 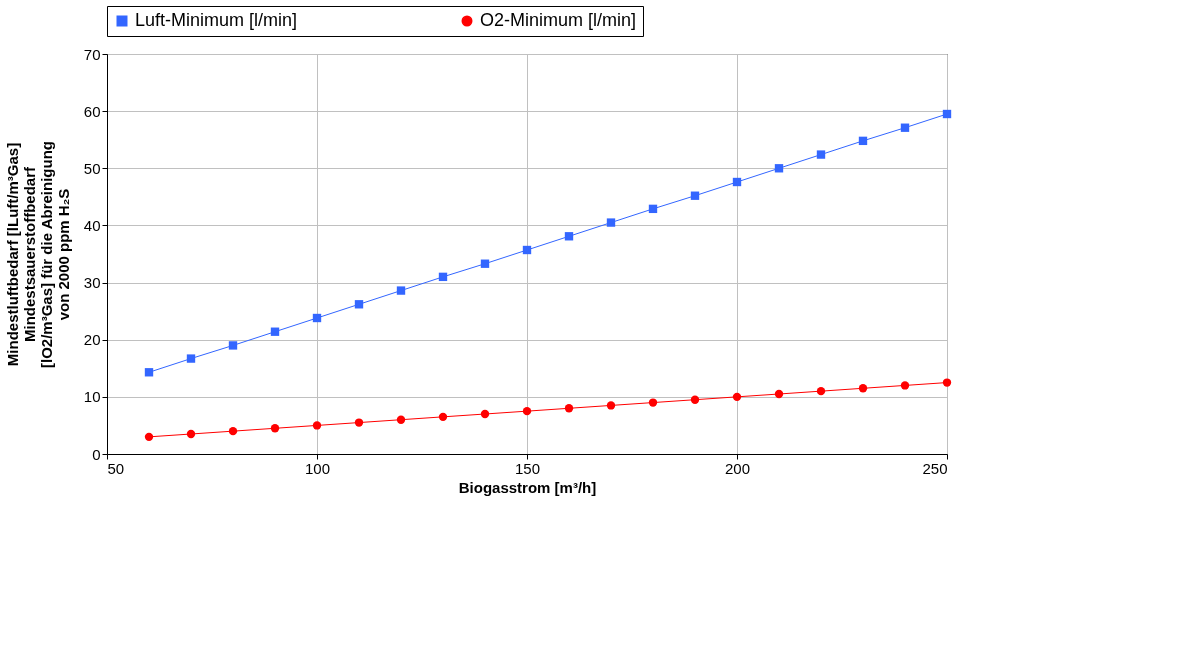 I want to click on y-tick-label: 70, so click(x=92, y=54).